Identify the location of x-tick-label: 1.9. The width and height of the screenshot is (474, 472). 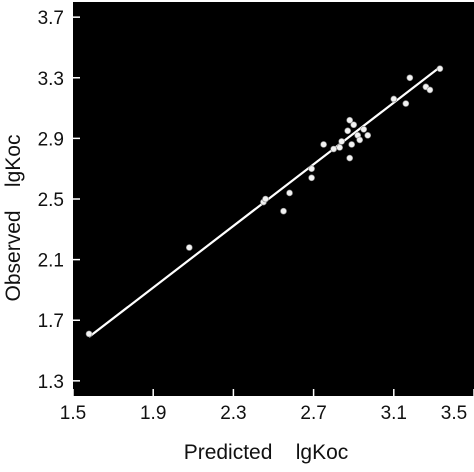
(153, 413).